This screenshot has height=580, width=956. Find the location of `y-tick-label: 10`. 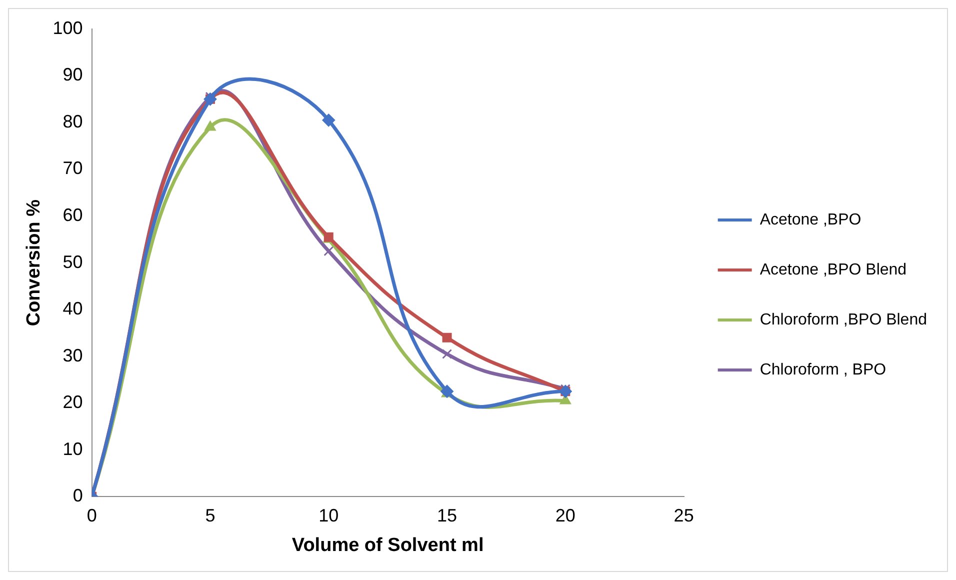

y-tick-label: 10 is located at coordinates (72, 448).